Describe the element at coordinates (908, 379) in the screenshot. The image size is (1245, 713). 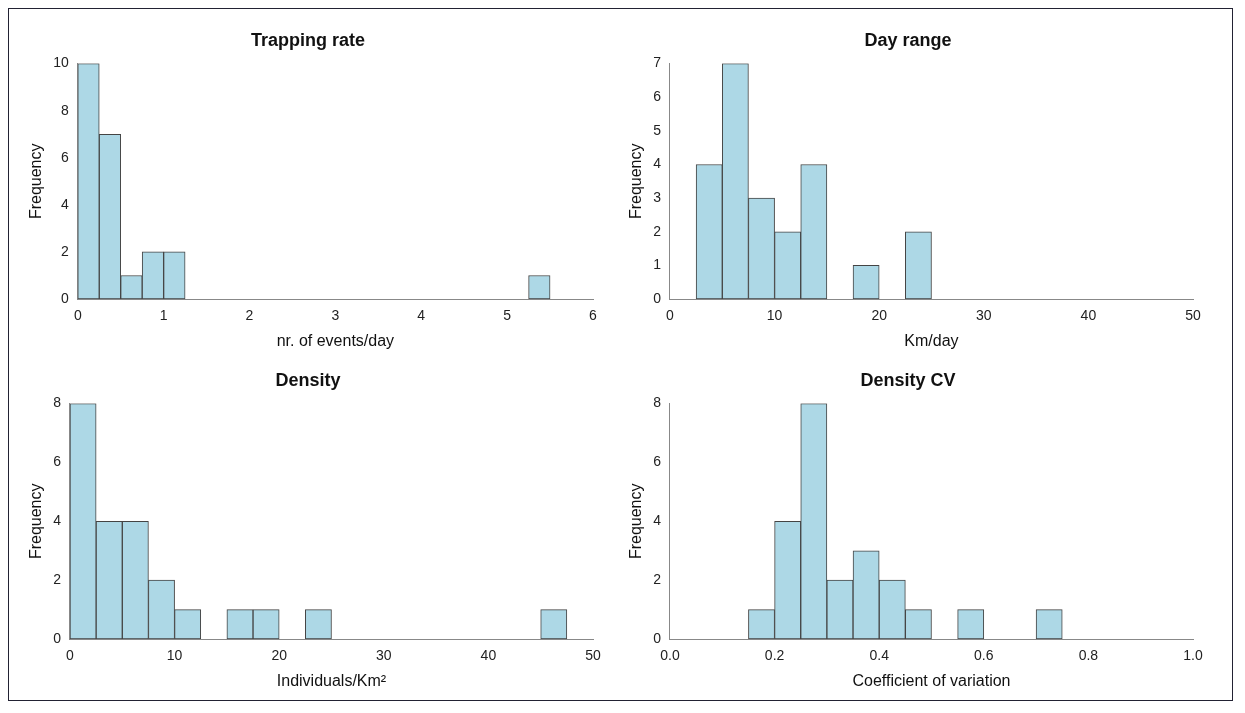
I see `chart-title: Density CV` at that location.